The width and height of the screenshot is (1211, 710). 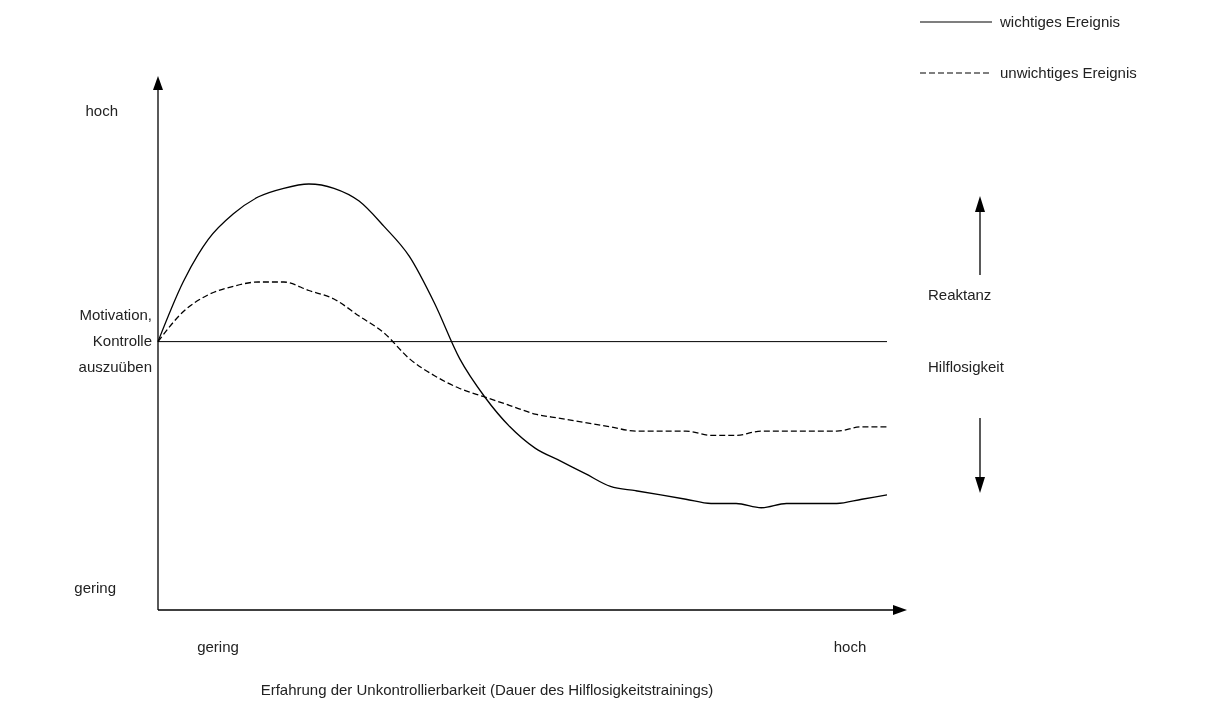 I want to click on legend-label: unwichtiges Ereignis, so click(x=1068, y=72).